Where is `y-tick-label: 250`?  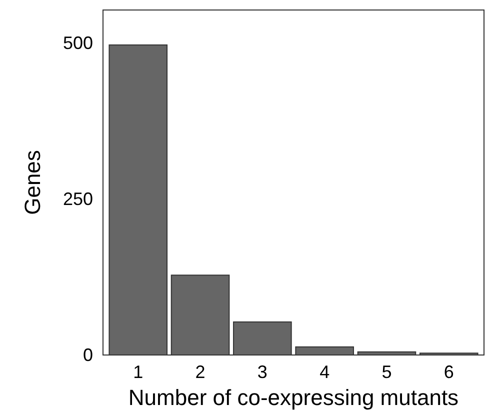
y-tick-label: 250 is located at coordinates (77, 198).